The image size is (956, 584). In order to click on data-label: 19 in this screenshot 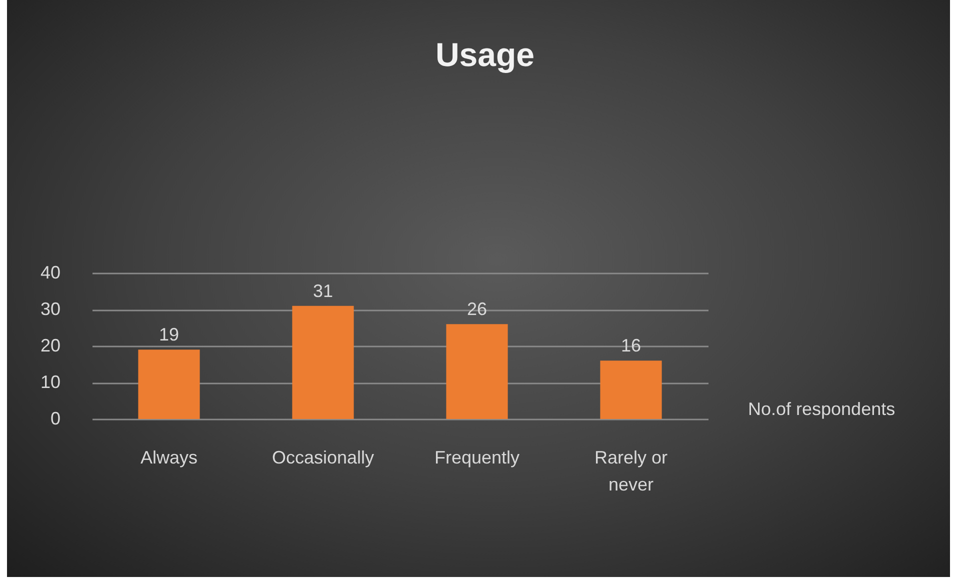, I will do `click(169, 334)`.